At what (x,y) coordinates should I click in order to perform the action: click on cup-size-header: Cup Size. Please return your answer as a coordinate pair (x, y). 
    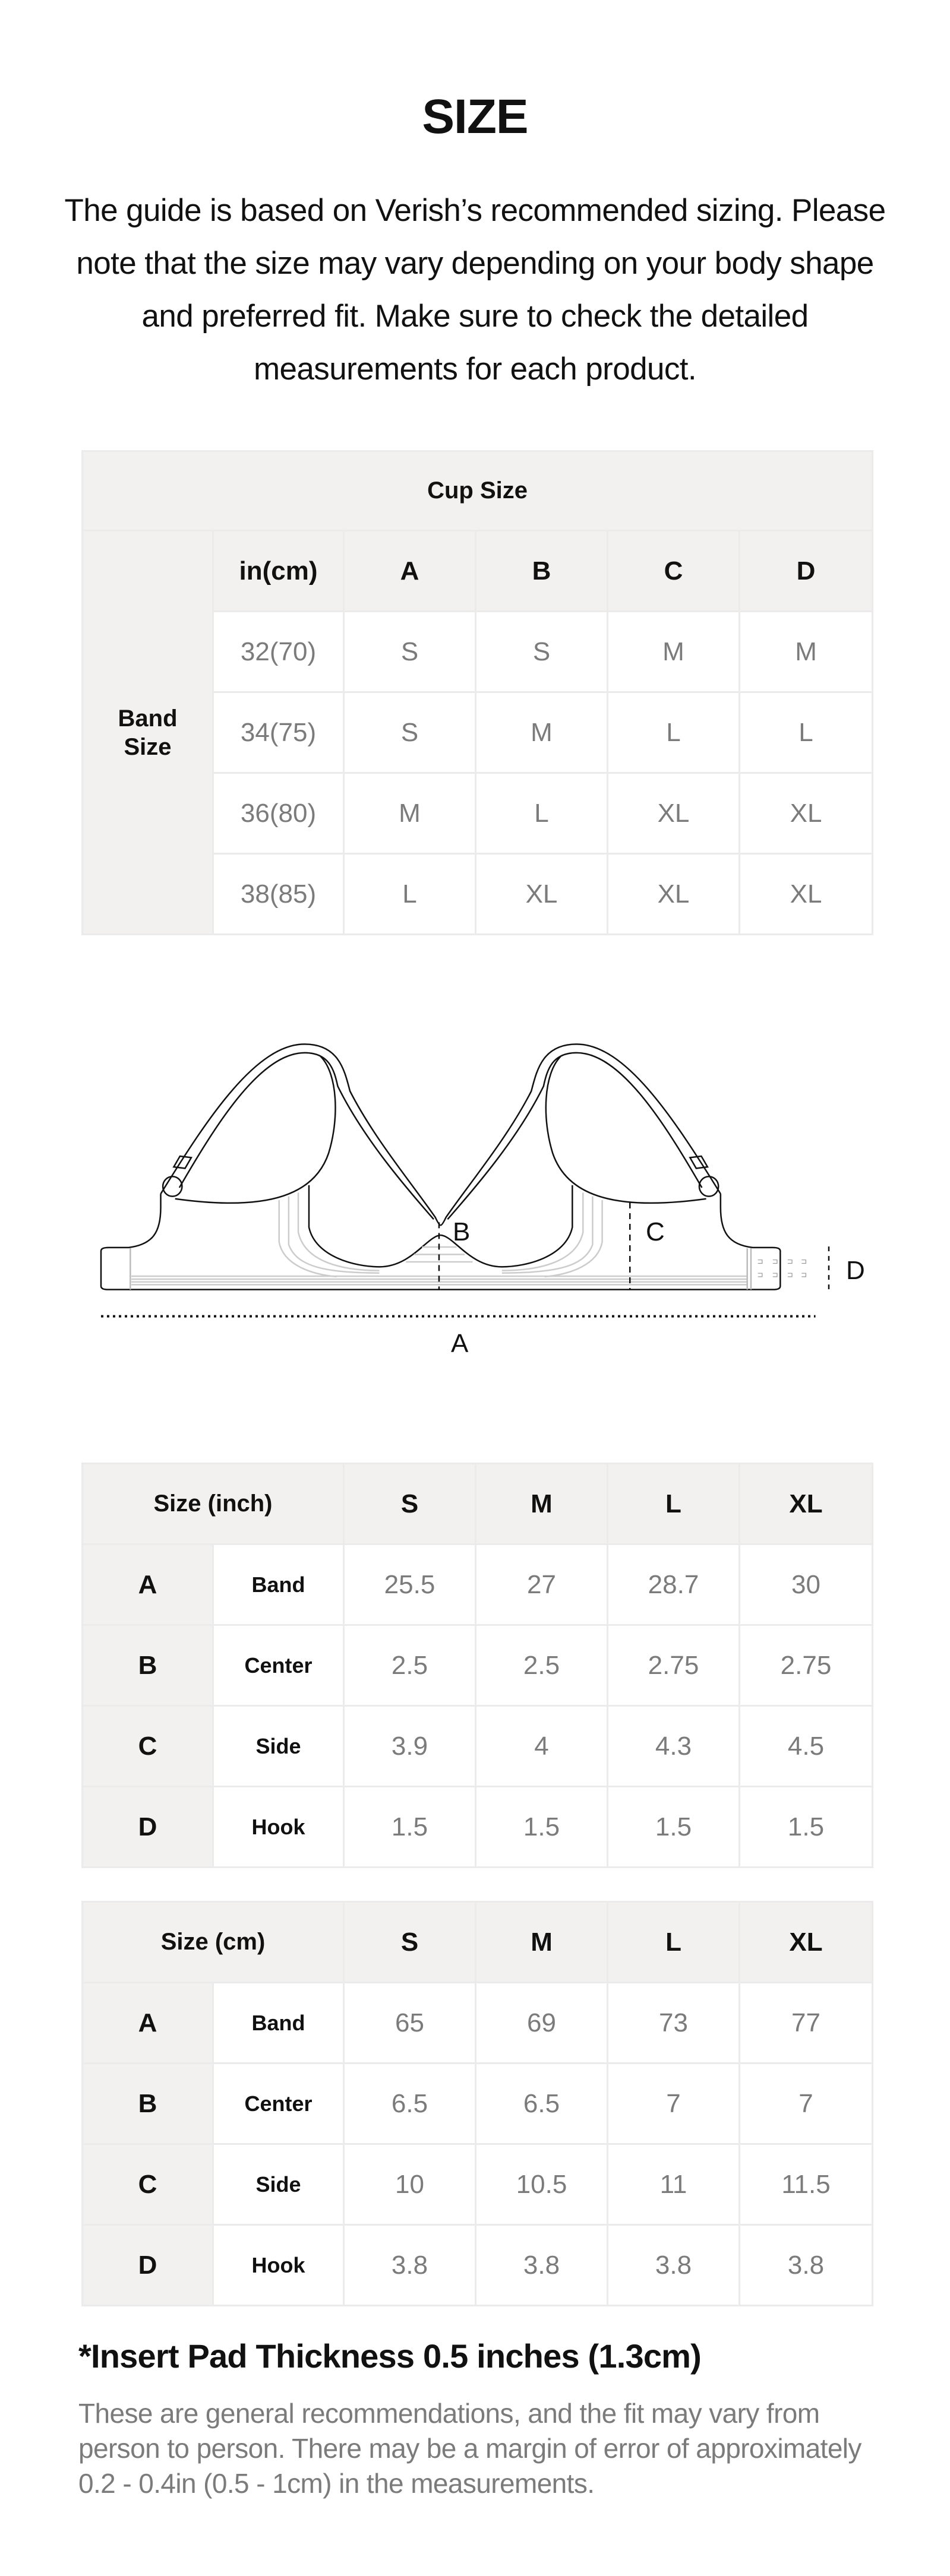
    Looking at the image, I should click on (477, 490).